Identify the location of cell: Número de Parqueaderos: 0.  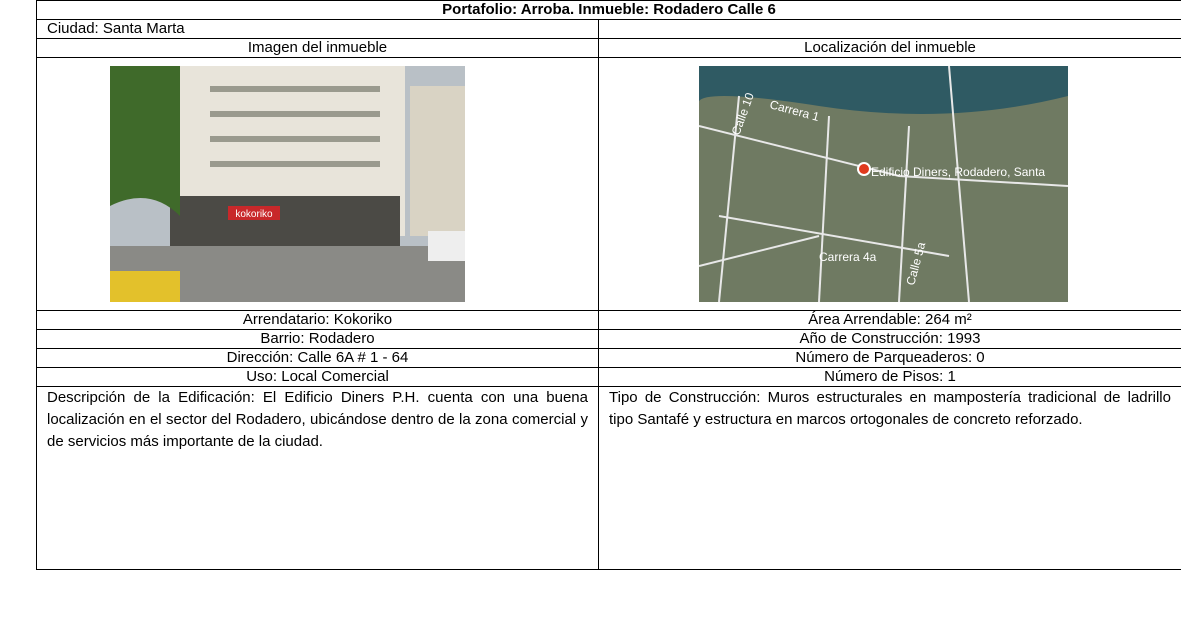
(889, 358).